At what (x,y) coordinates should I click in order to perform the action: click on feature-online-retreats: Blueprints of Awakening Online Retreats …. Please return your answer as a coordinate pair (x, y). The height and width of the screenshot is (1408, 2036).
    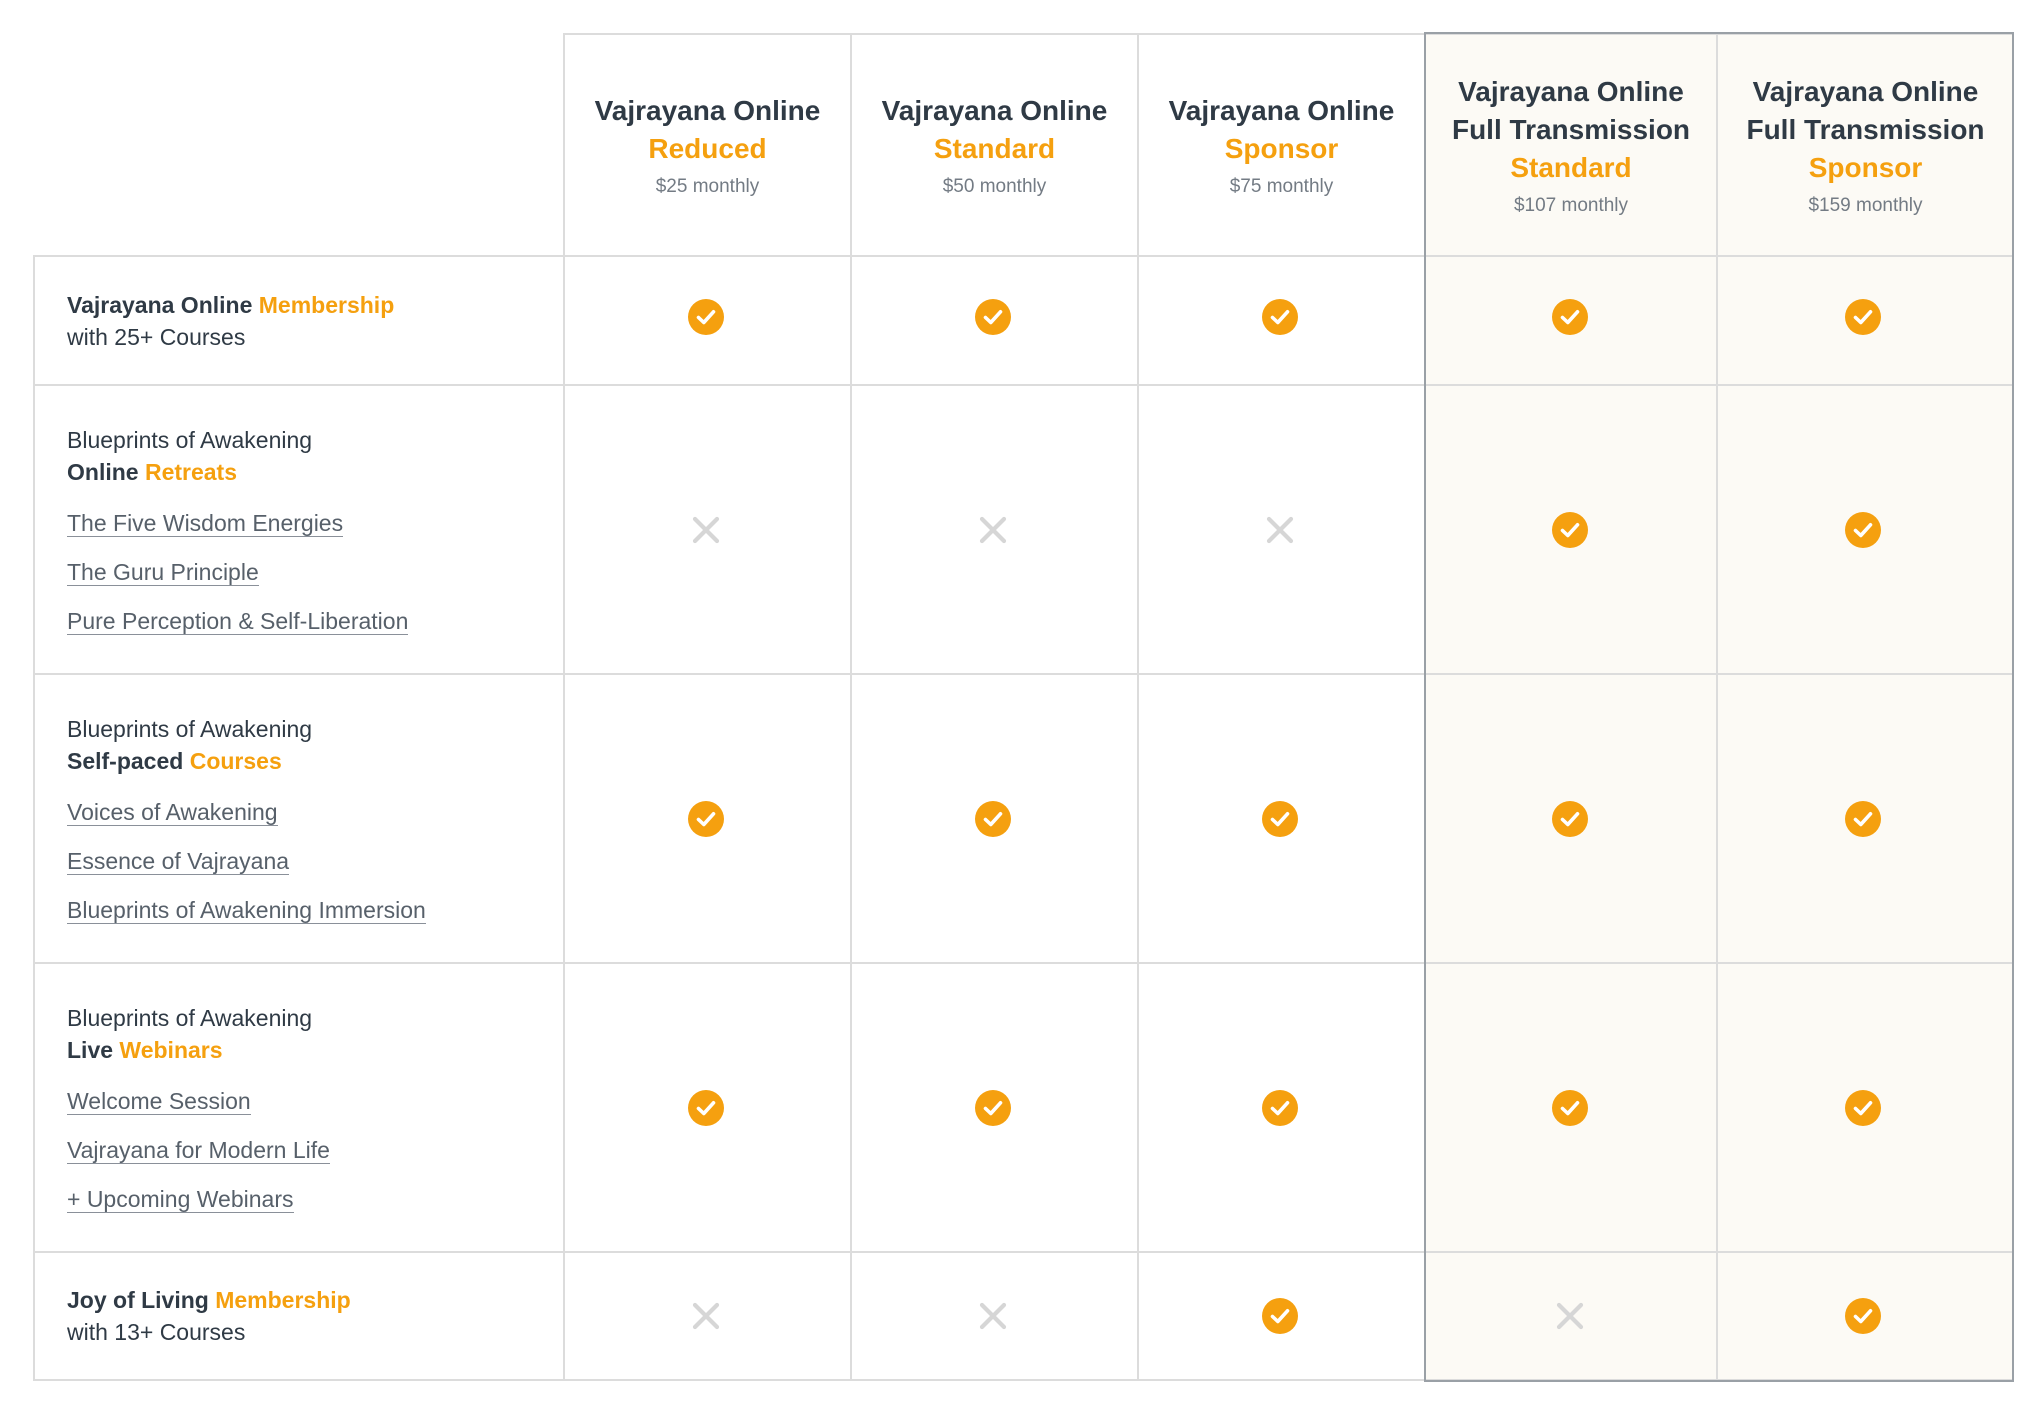
    Looking at the image, I should click on (299, 529).